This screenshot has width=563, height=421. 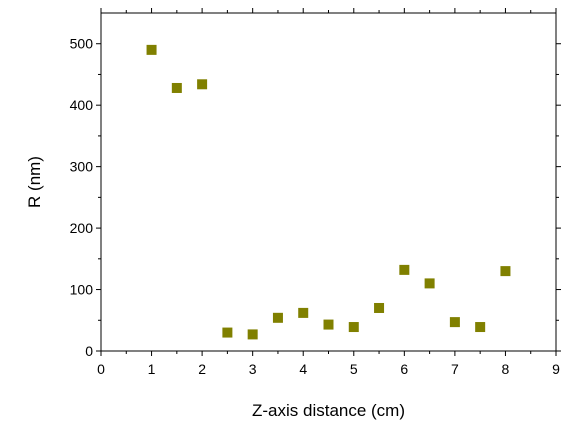 I want to click on y-tick-label: 100, so click(x=82, y=290).